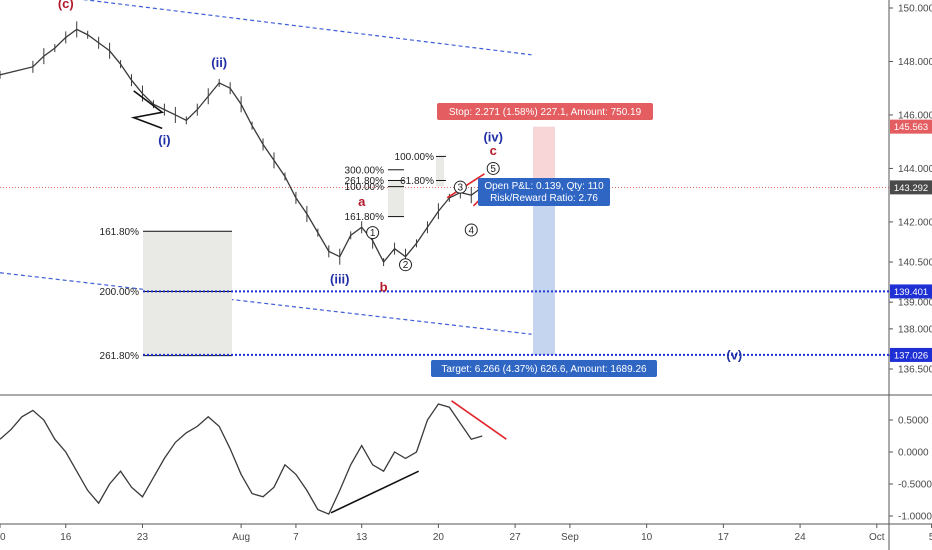 This screenshot has width=932, height=550. What do you see at coordinates (241, 537) in the screenshot?
I see `time-tick-label: Aug` at bounding box center [241, 537].